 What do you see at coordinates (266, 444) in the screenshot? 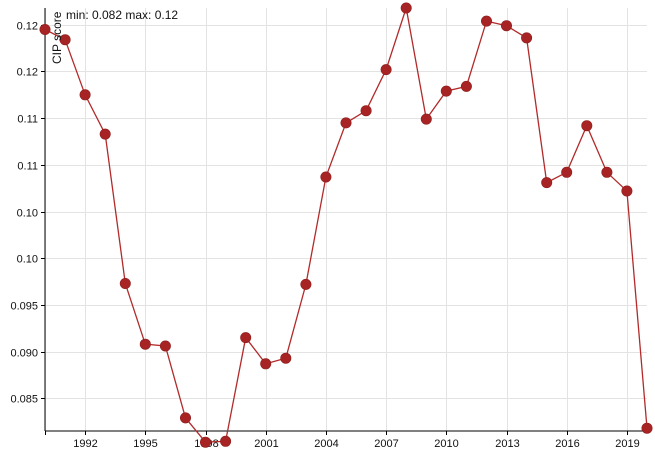
I see `x-tick-label: 2001` at bounding box center [266, 444].